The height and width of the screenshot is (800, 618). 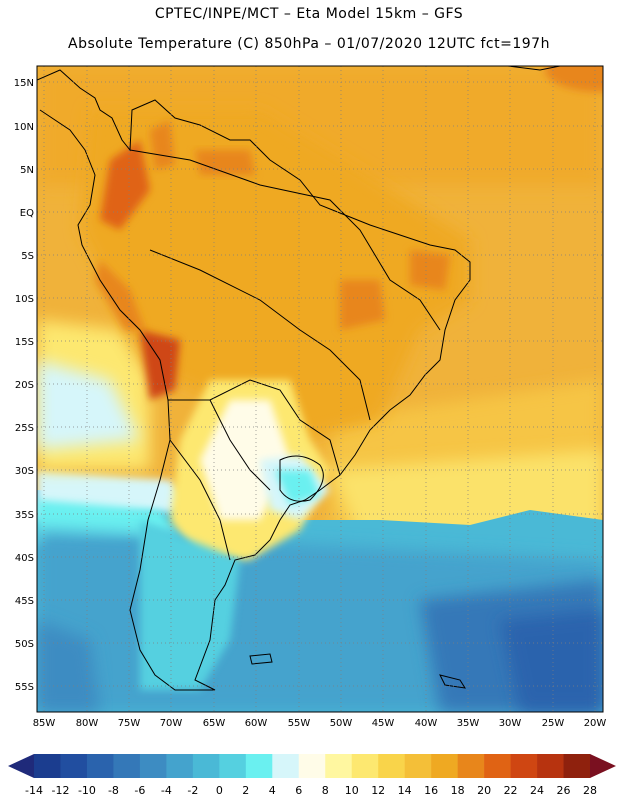 I want to click on lon-label: 70W, so click(x=171, y=723).